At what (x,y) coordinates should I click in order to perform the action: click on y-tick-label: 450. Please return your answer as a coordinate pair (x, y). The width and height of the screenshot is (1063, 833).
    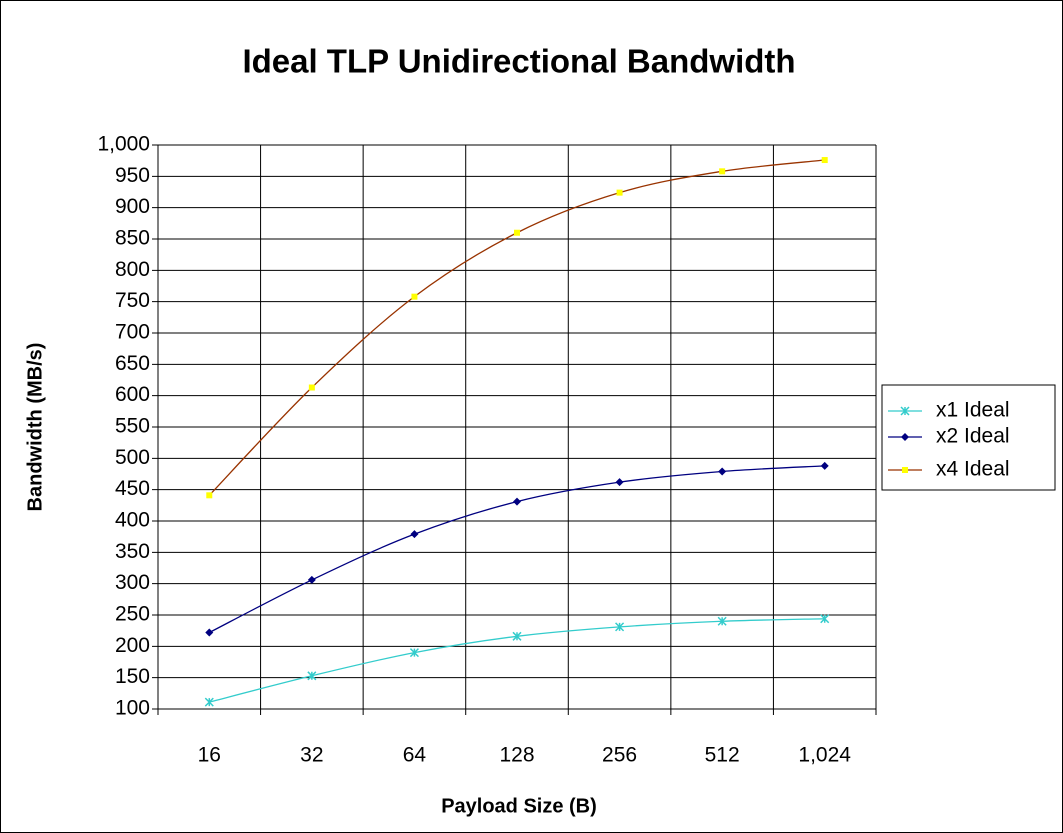
    Looking at the image, I should click on (132, 488).